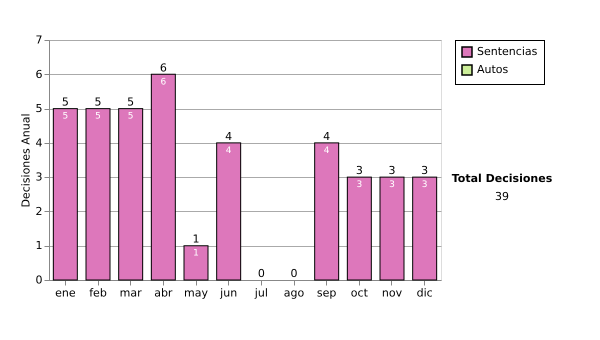 The height and width of the screenshot is (340, 600). What do you see at coordinates (163, 67) in the screenshot?
I see `total-label: 6` at bounding box center [163, 67].